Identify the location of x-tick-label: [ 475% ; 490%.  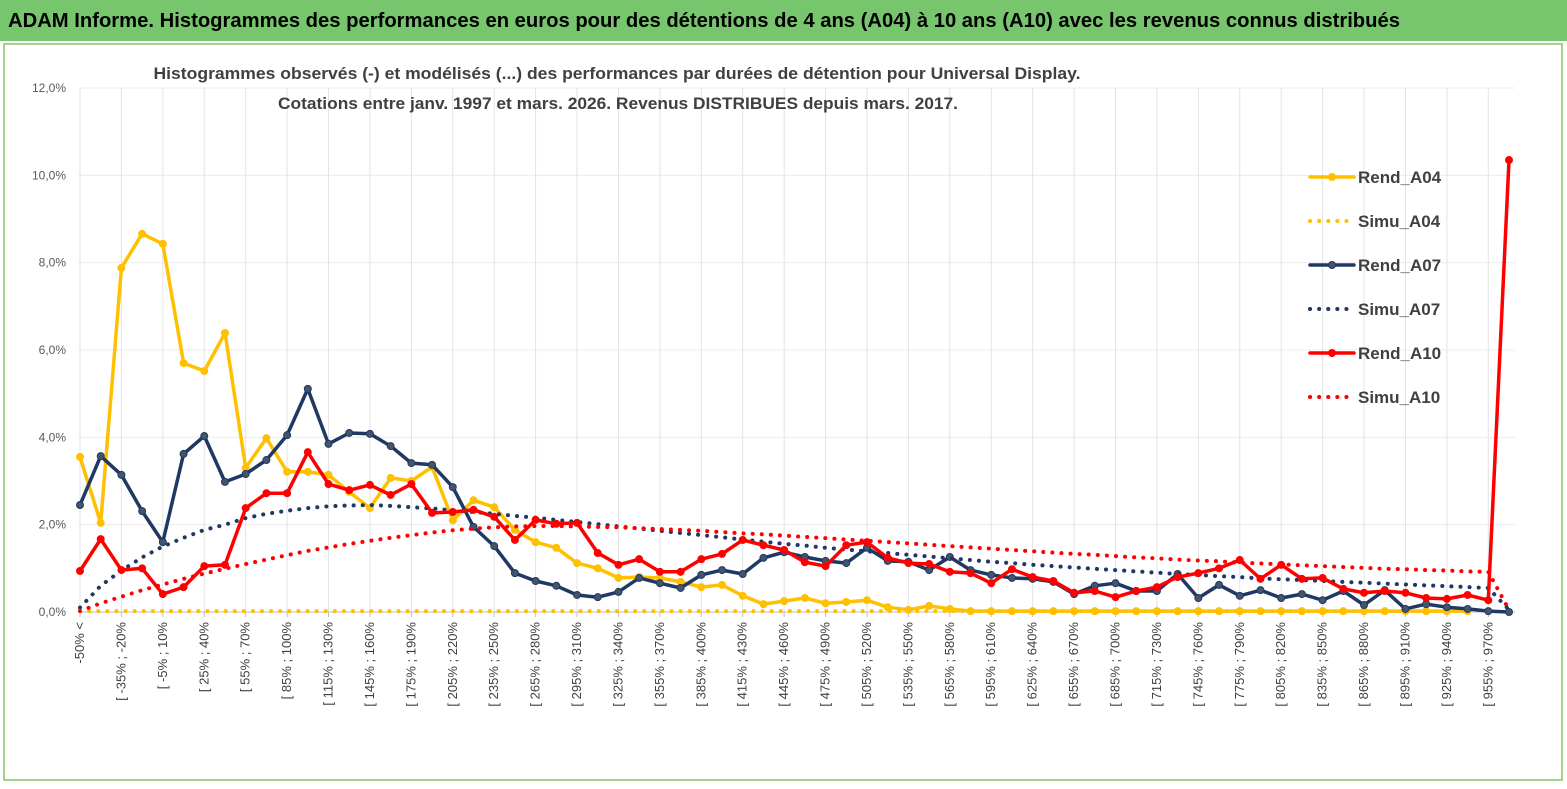
(825, 664).